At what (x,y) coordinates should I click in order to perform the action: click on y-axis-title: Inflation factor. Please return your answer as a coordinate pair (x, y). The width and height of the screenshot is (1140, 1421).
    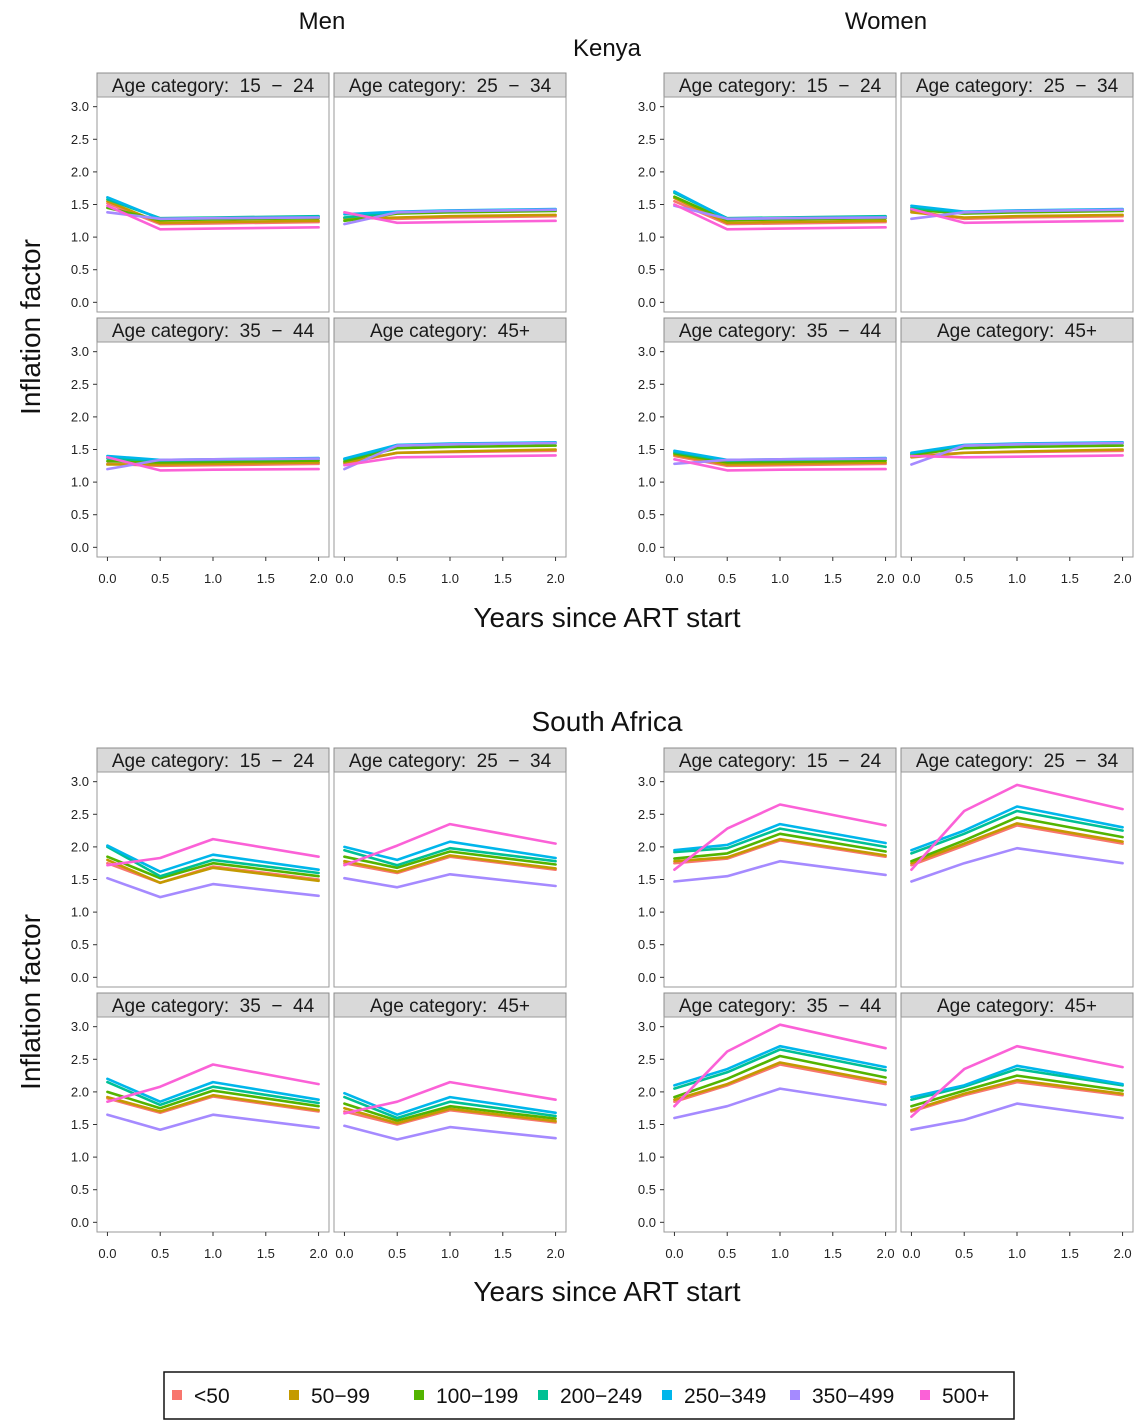
    Looking at the image, I should click on (30, 1002).